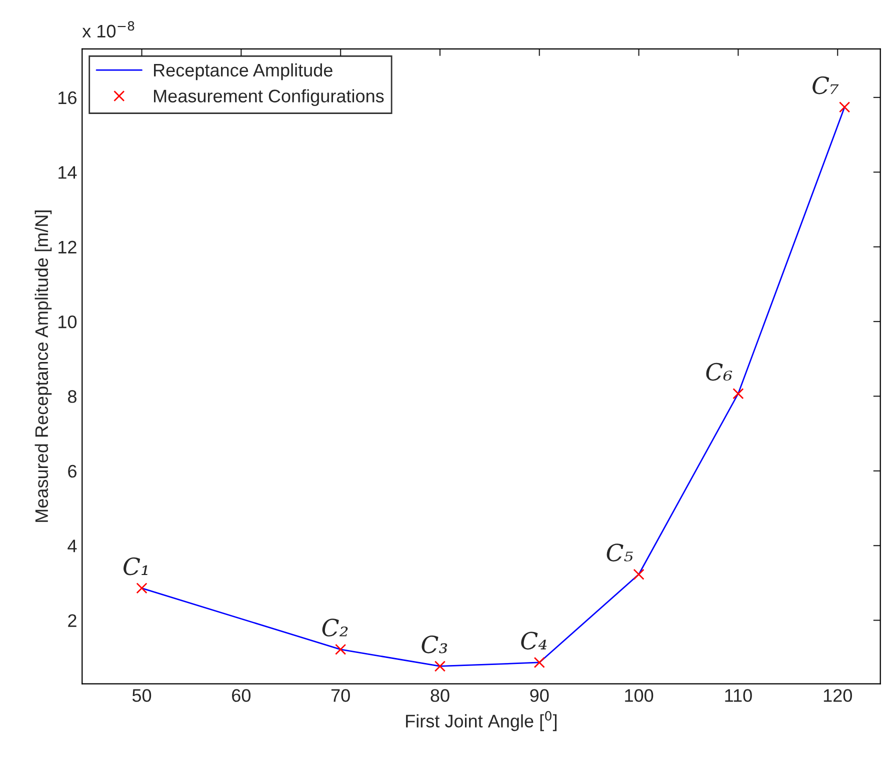 The width and height of the screenshot is (883, 764). Describe the element at coordinates (72, 396) in the screenshot. I see `y-tick-label: 8` at that location.